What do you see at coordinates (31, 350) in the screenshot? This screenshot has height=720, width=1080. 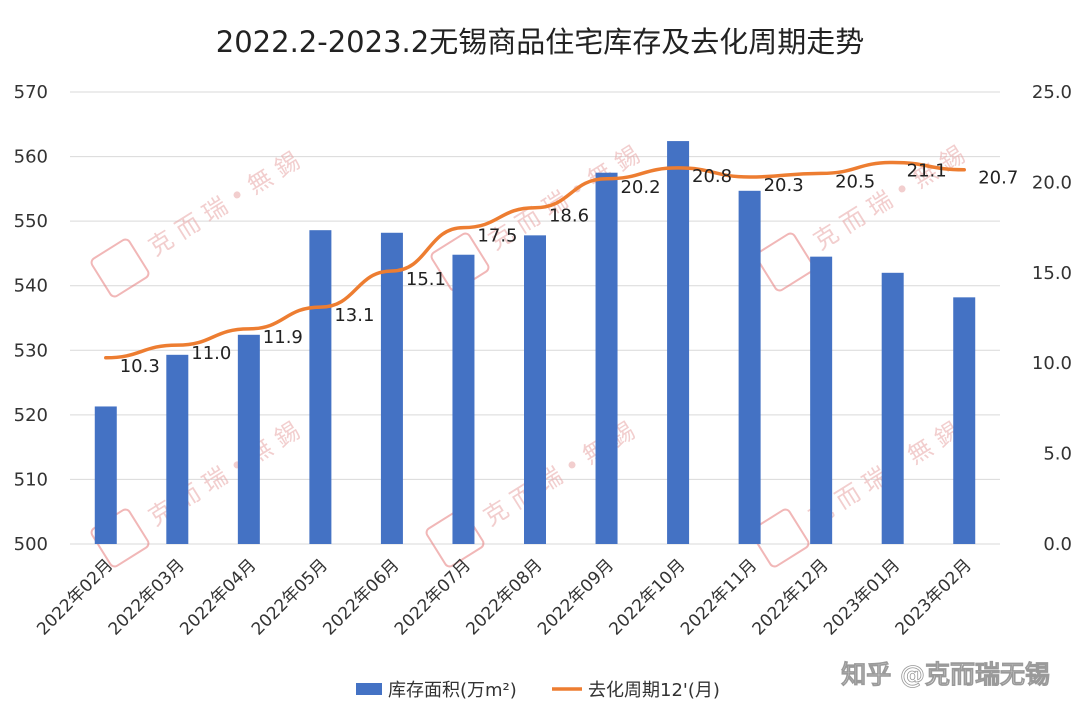 I see `left-tick-label: 530` at bounding box center [31, 350].